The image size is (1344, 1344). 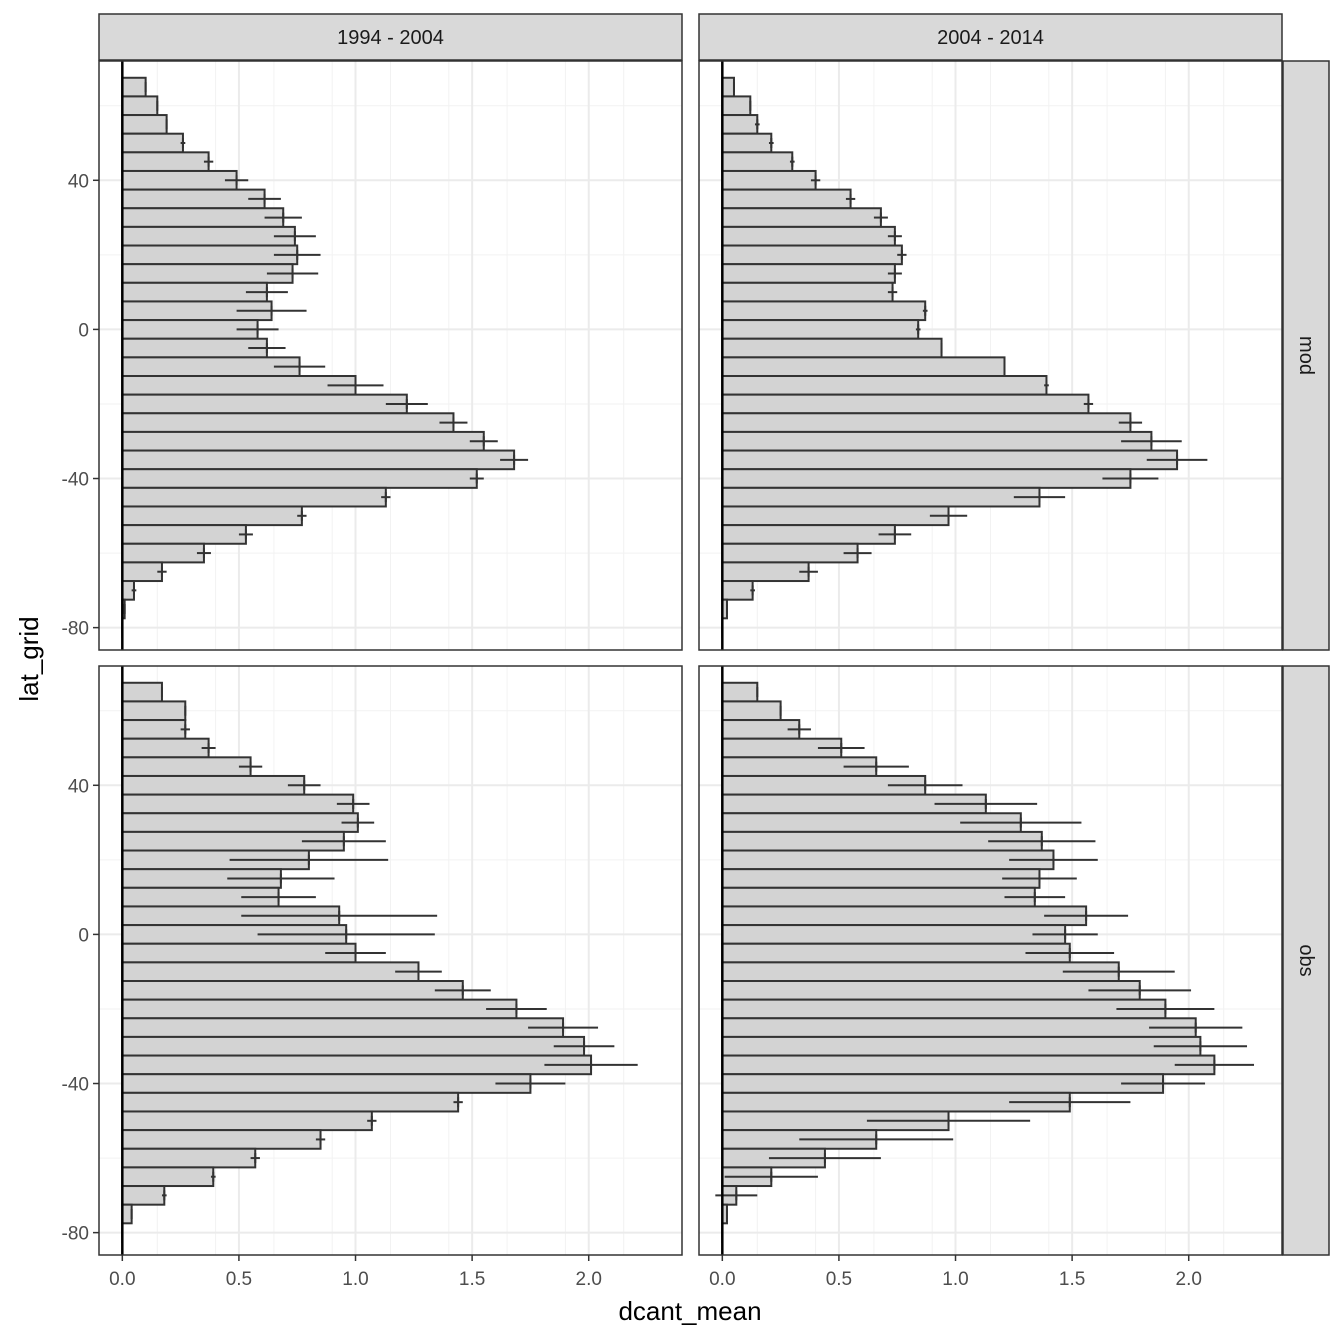 What do you see at coordinates (689, 1311) in the screenshot?
I see `x-axis-title: dcant_mean` at bounding box center [689, 1311].